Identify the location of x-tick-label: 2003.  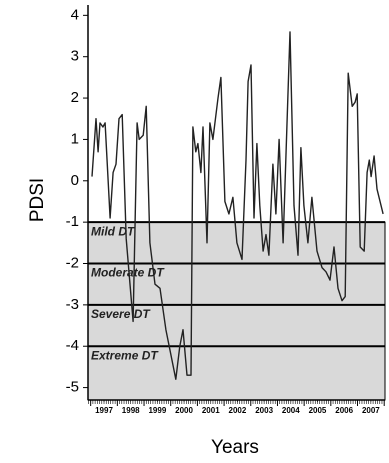
(264, 410).